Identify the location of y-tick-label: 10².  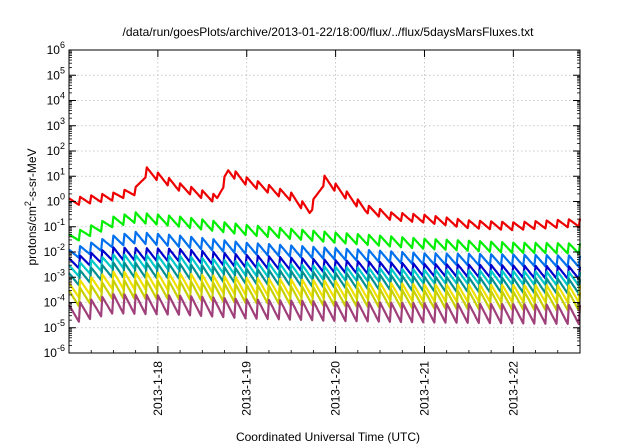
(56, 149).